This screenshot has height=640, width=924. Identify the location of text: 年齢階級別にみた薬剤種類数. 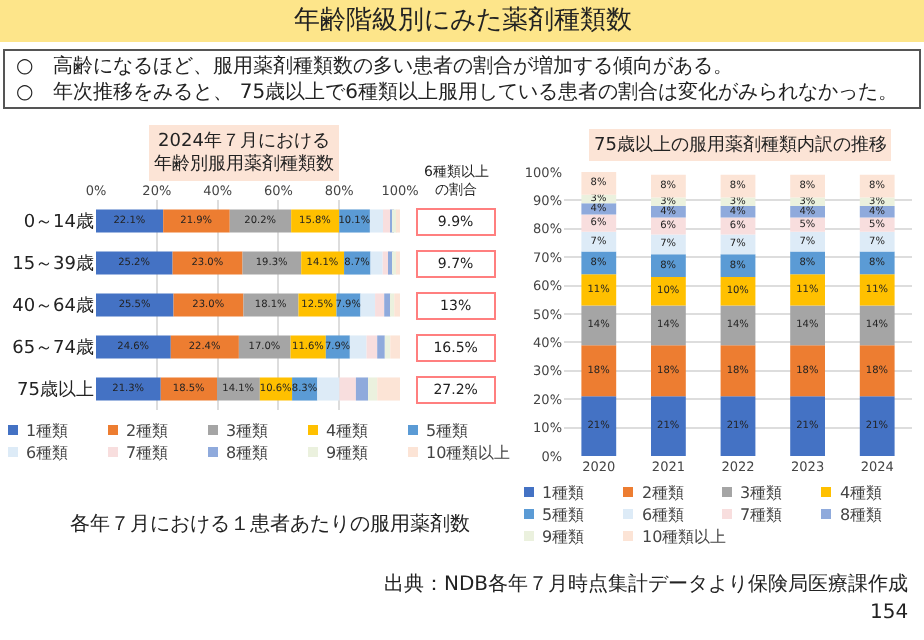
(463, 21).